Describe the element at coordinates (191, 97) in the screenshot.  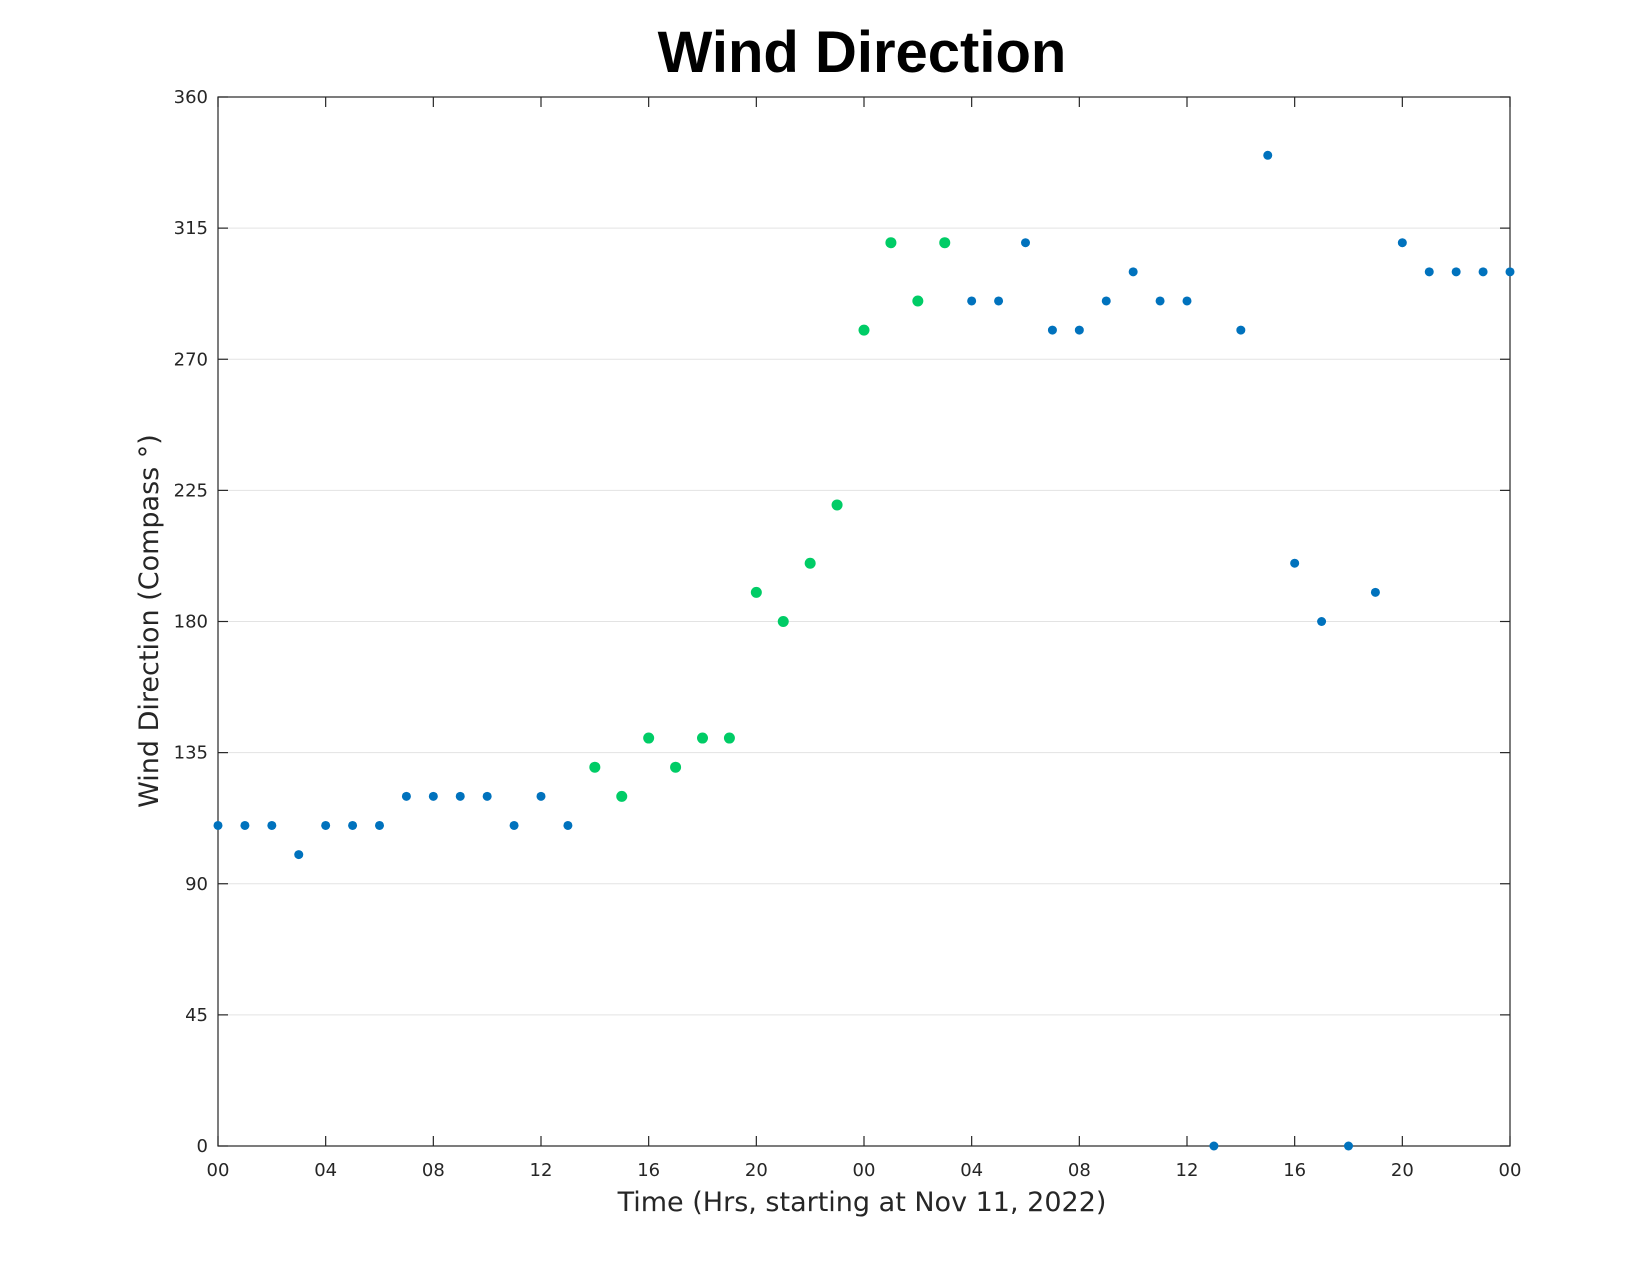
I see `y-tick-label: 360` at that location.